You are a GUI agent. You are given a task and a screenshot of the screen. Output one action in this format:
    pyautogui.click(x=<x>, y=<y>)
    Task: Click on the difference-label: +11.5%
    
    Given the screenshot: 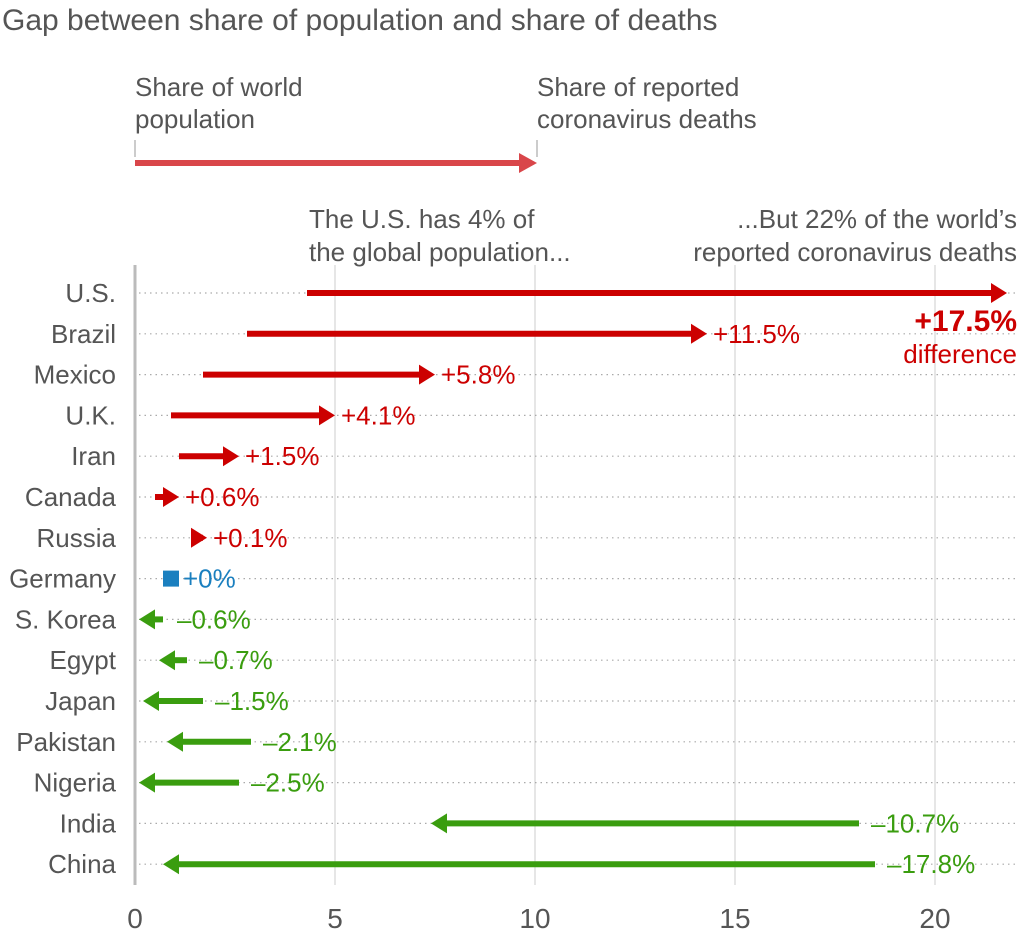 What is the action you would take?
    pyautogui.click(x=756, y=334)
    